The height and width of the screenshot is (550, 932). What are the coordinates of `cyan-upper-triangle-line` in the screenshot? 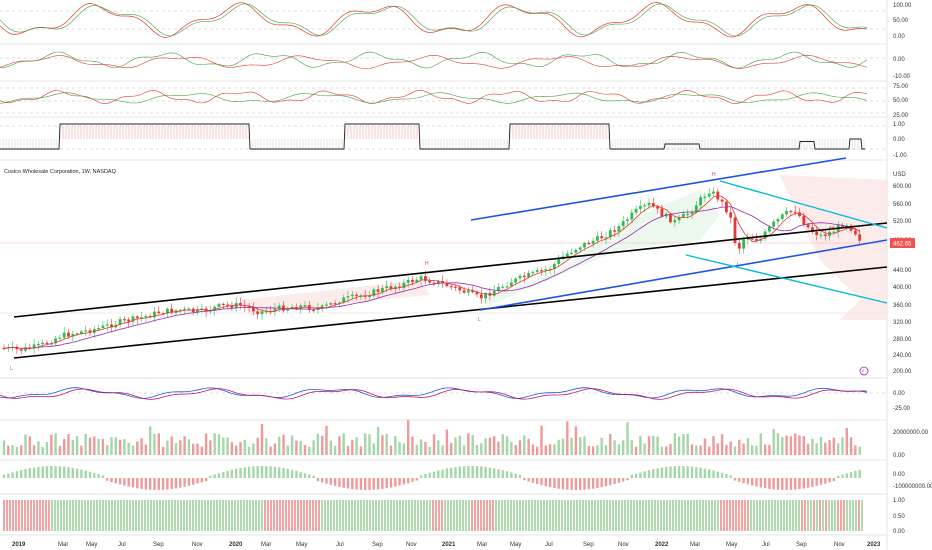 It's located at (803, 204).